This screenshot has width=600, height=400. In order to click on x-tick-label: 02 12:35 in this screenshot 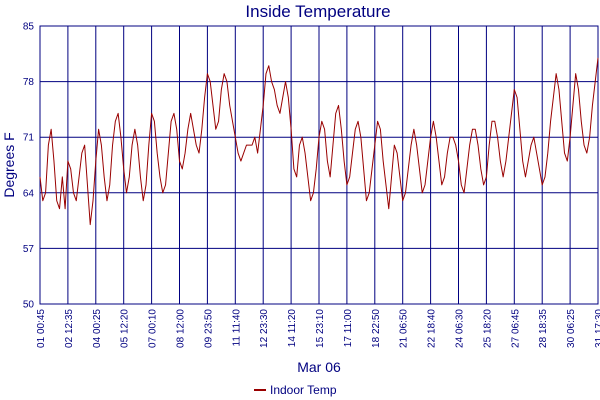, I will do `click(69, 328)`.